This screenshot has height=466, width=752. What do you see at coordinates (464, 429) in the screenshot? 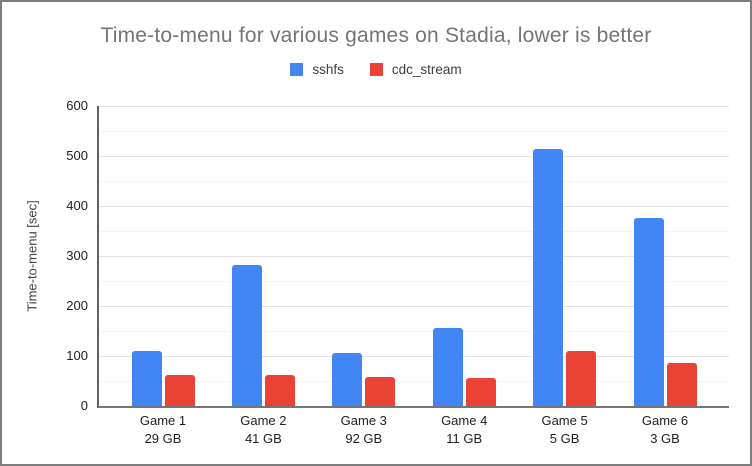
I see `x-category-label: Game 4 11 GB` at bounding box center [464, 429].